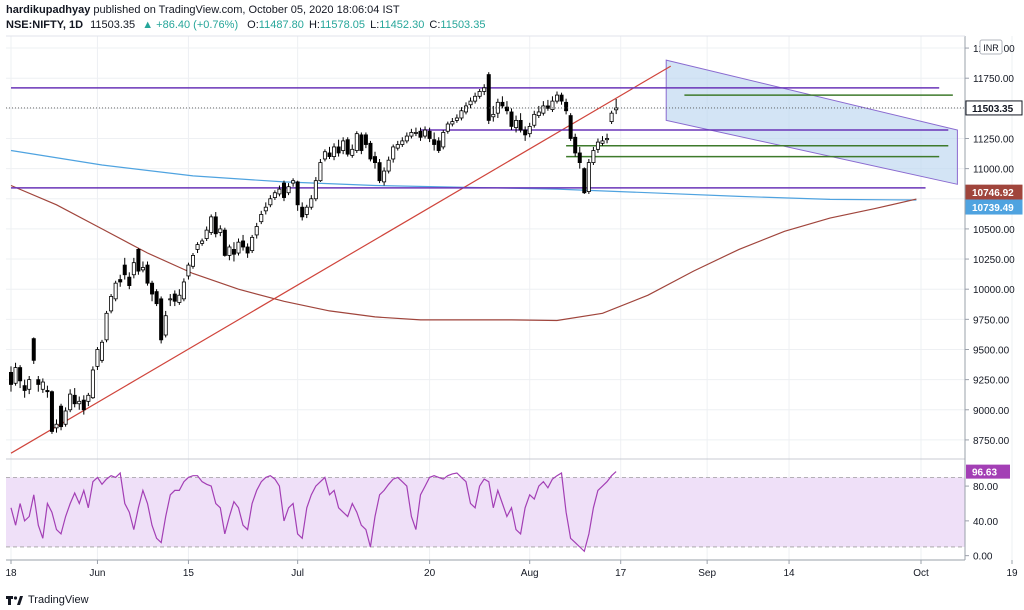  Describe the element at coordinates (58, 600) in the screenshot. I see `brand-name: TradingView` at that location.